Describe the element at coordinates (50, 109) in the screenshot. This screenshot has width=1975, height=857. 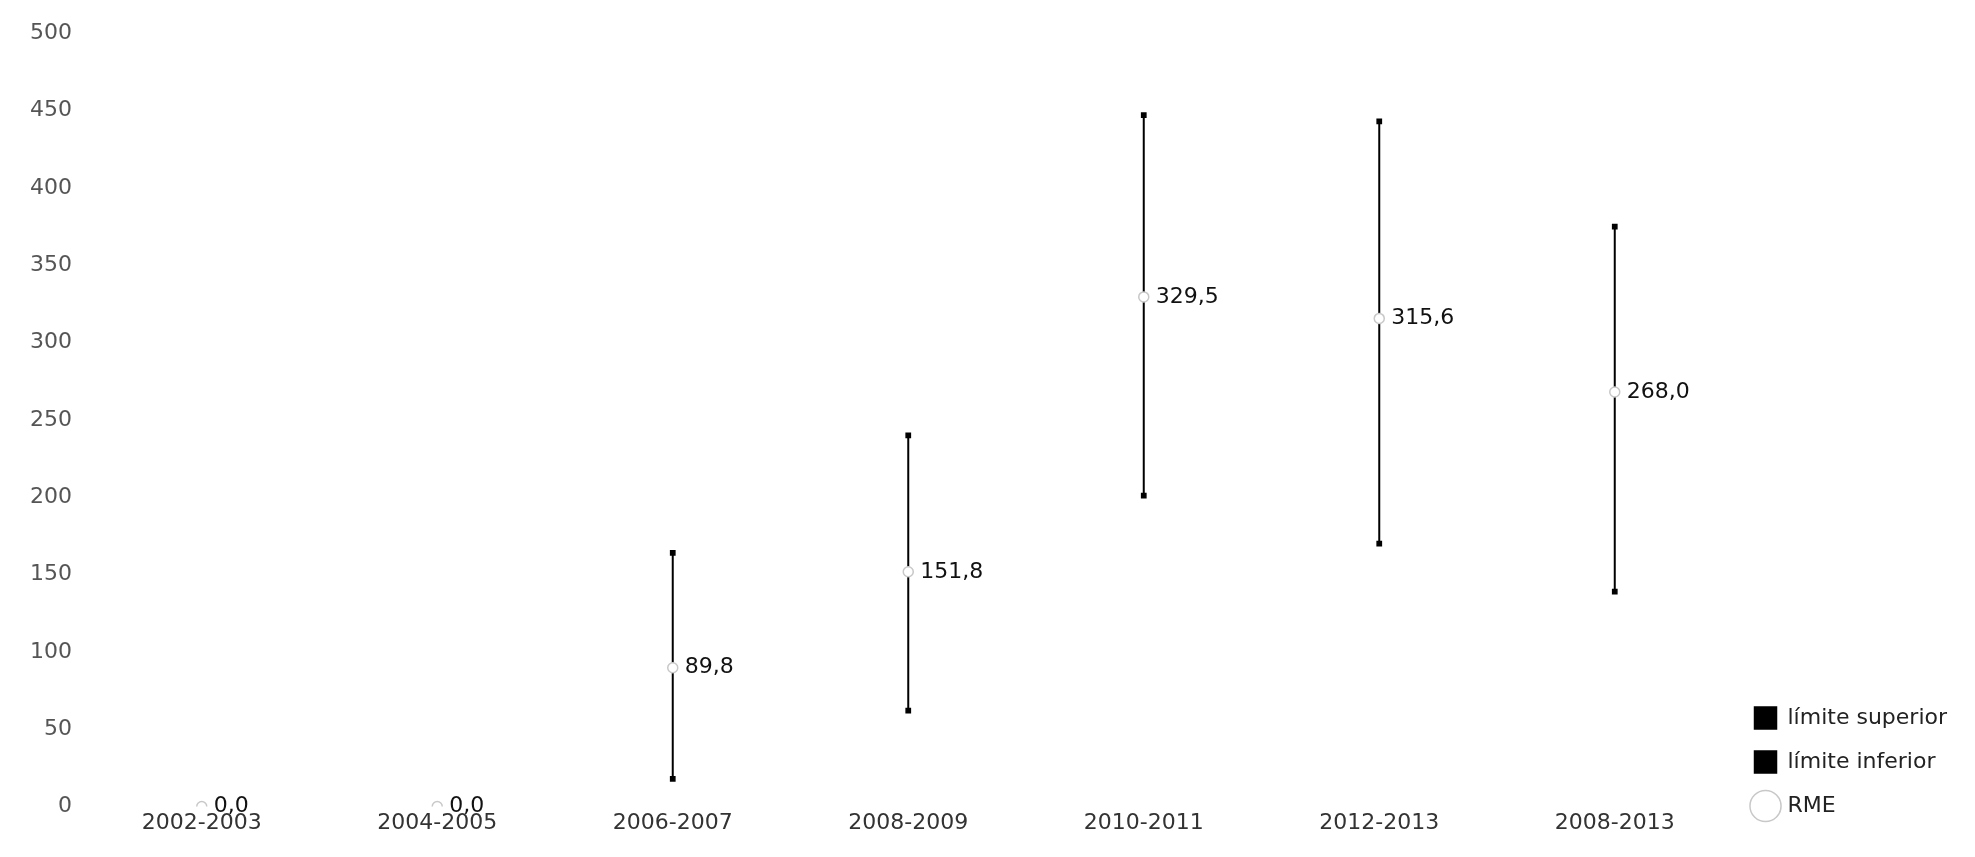
I see `y-tick-label: 450` at that location.